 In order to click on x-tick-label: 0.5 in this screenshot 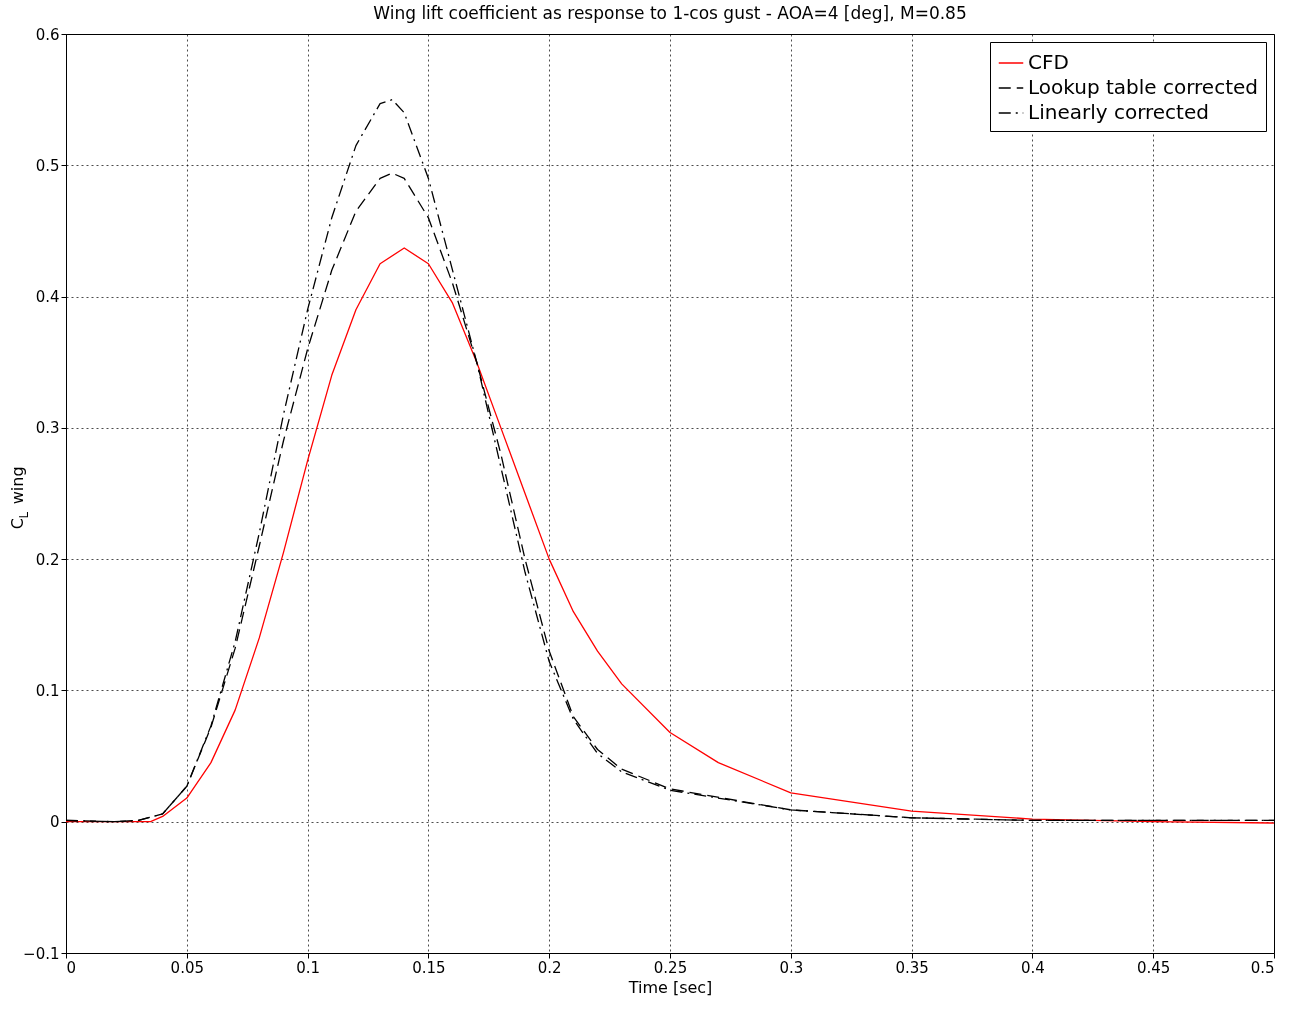, I will do `click(1262, 967)`.